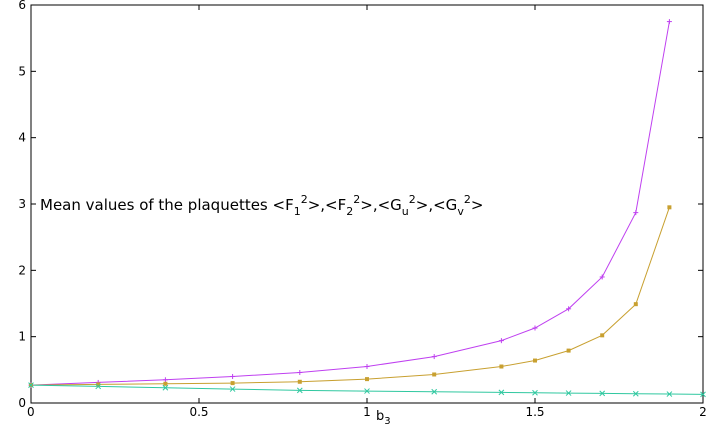  What do you see at coordinates (22, 71) in the screenshot?
I see `y-tick-label: 5` at bounding box center [22, 71].